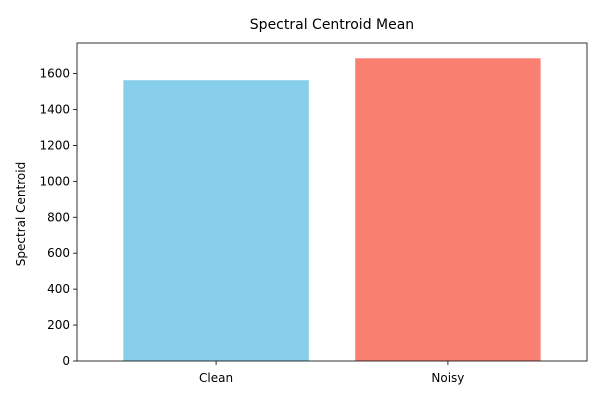  What do you see at coordinates (58, 253) in the screenshot?
I see `y-tick-label-600: 600` at bounding box center [58, 253].